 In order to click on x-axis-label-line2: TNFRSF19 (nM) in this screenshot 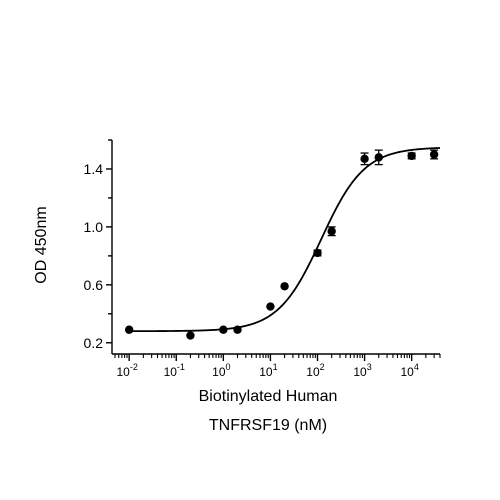, I will do `click(268, 425)`.